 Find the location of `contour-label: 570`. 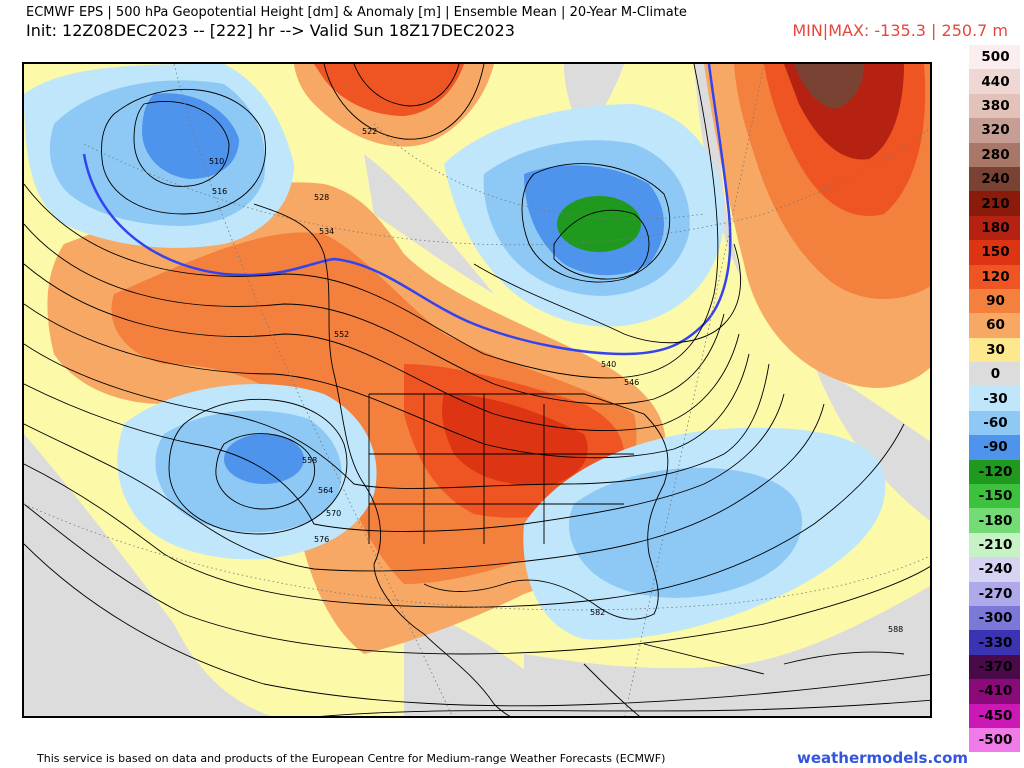

contour-label: 570 is located at coordinates (333, 513).